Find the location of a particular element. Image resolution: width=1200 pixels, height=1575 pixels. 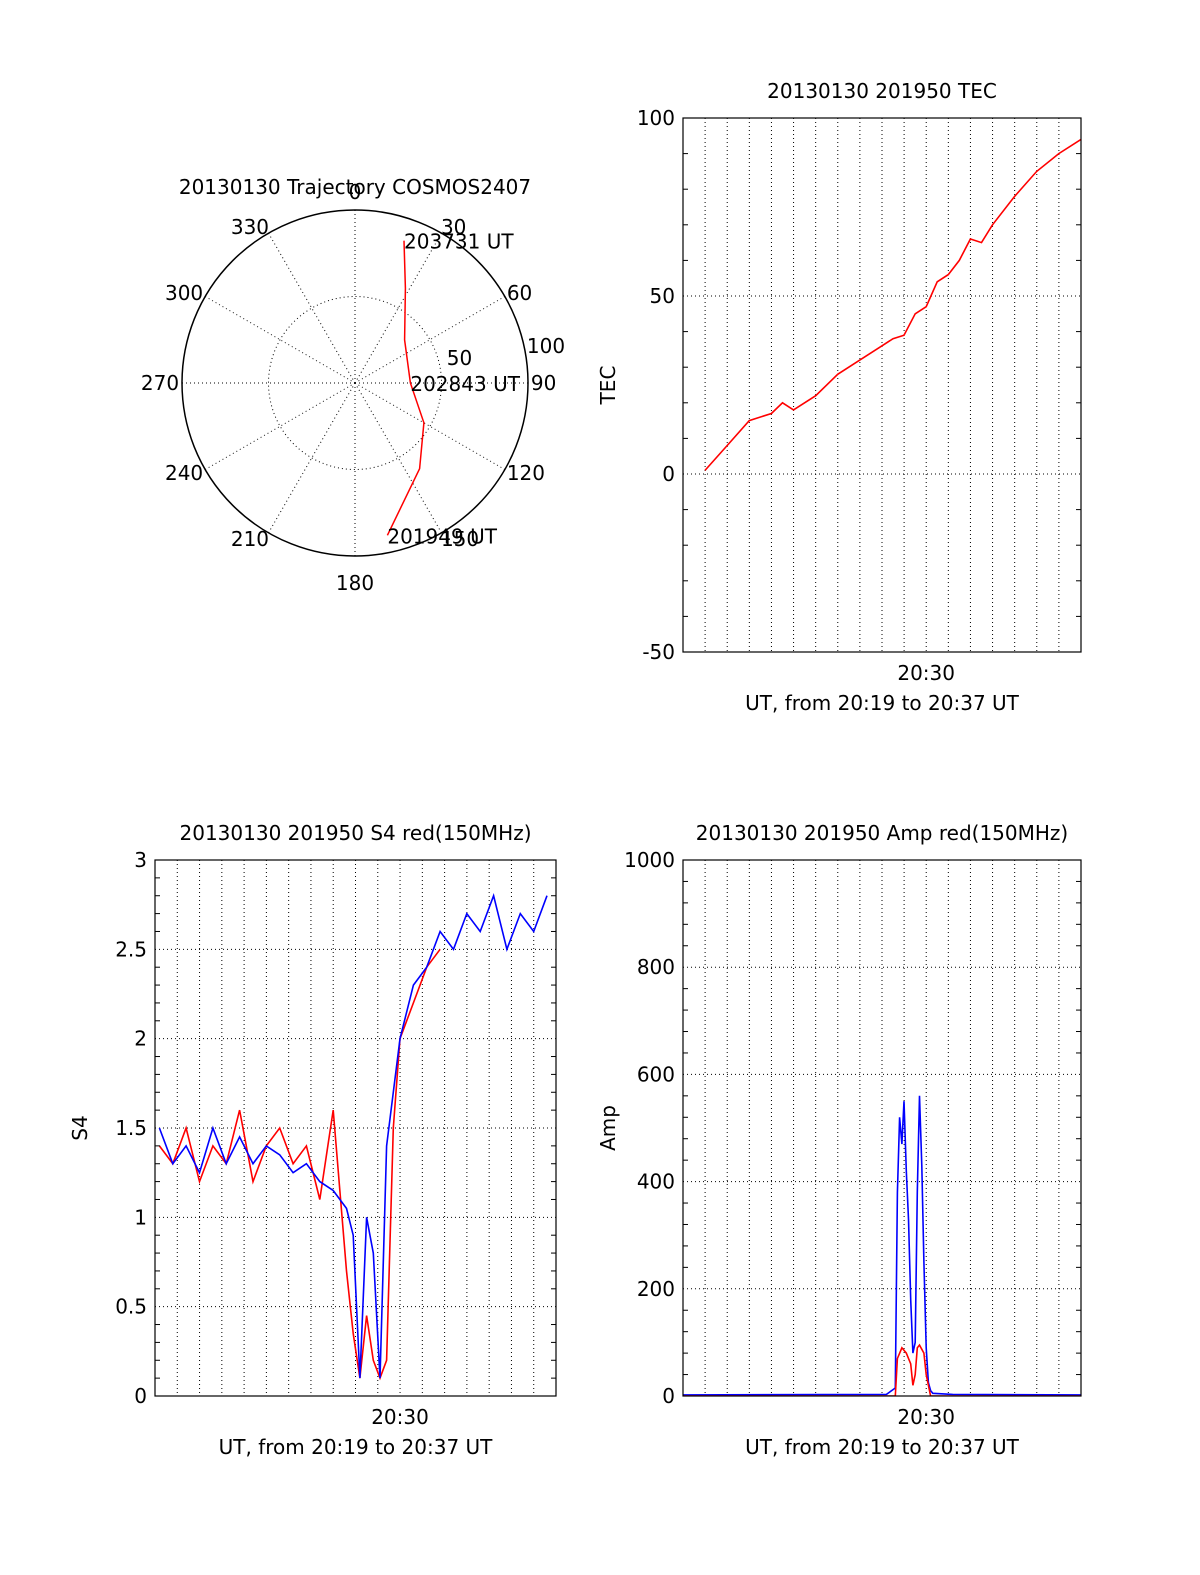

chart-title: 20130130 201950 Amp red(150MHz) is located at coordinates (882, 833).